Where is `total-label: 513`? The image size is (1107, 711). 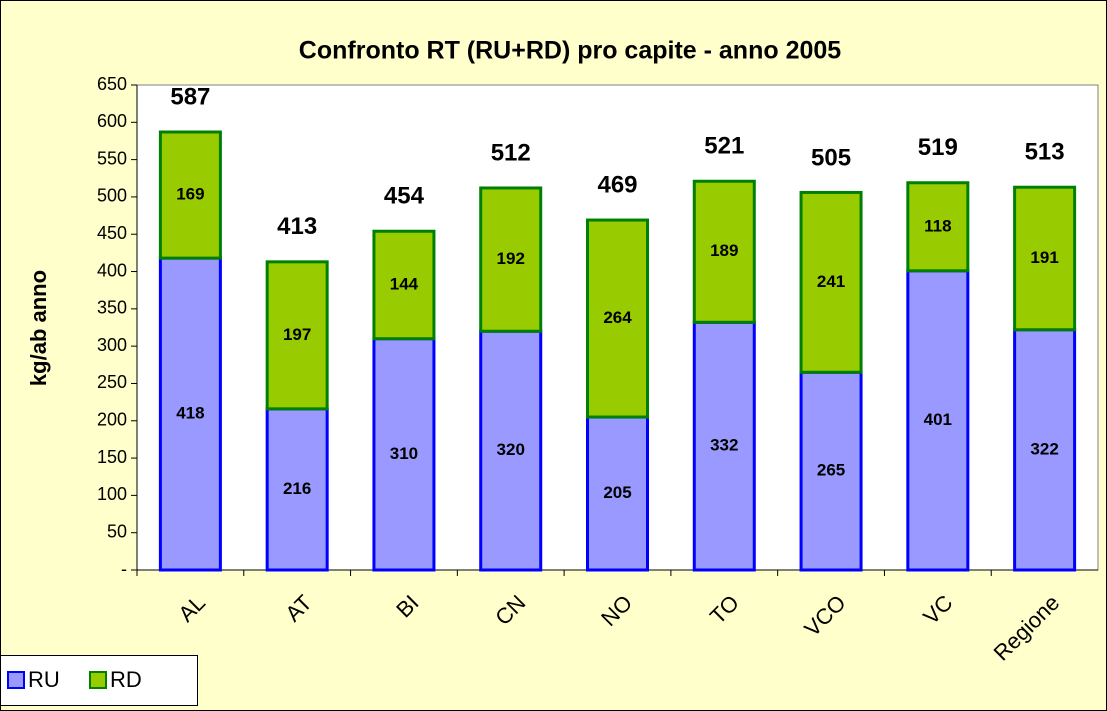
total-label: 513 is located at coordinates (1045, 152).